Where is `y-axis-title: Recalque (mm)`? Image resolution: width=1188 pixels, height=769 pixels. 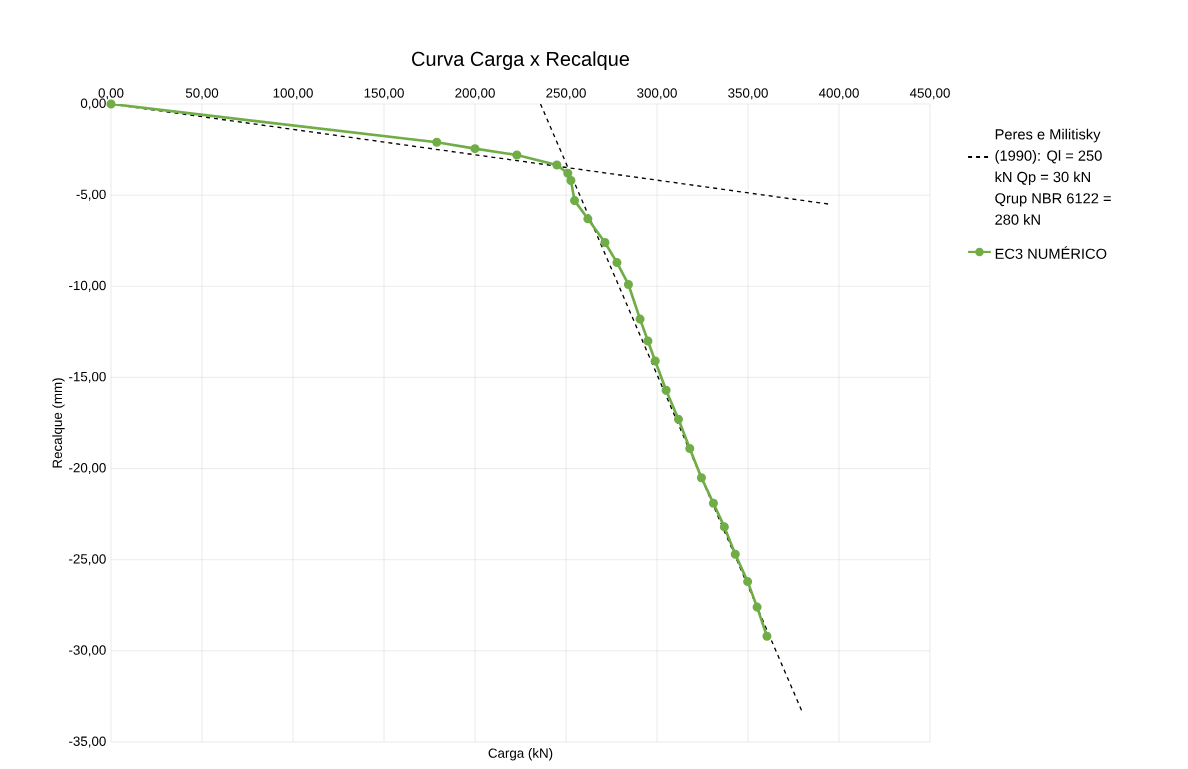
y-axis-title: Recalque (mm) is located at coordinates (58, 423).